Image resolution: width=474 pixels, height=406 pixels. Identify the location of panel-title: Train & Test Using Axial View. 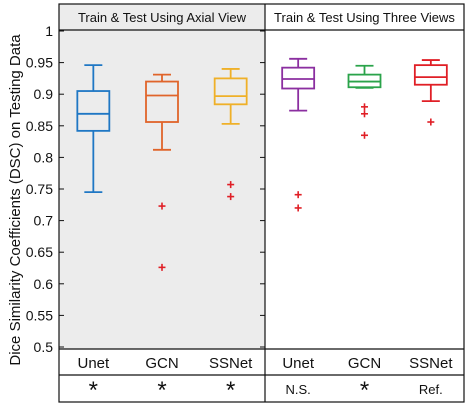
(162, 17).